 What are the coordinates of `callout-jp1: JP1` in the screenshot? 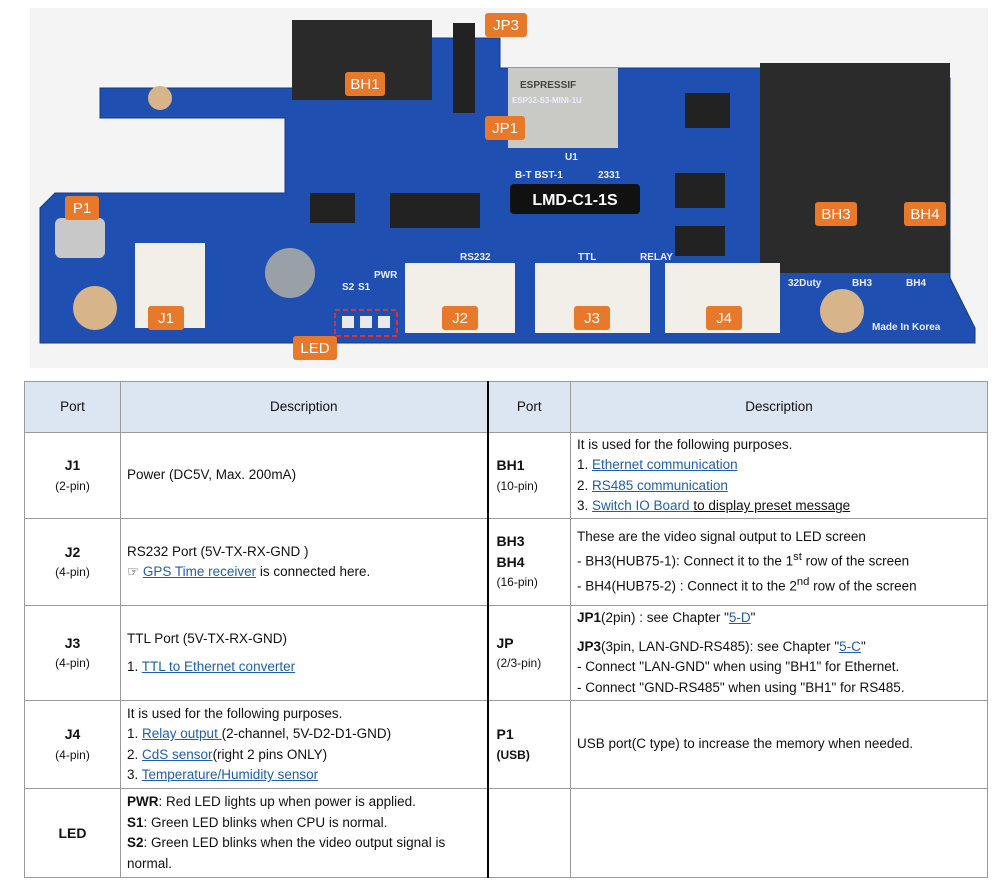 It's located at (505, 128).